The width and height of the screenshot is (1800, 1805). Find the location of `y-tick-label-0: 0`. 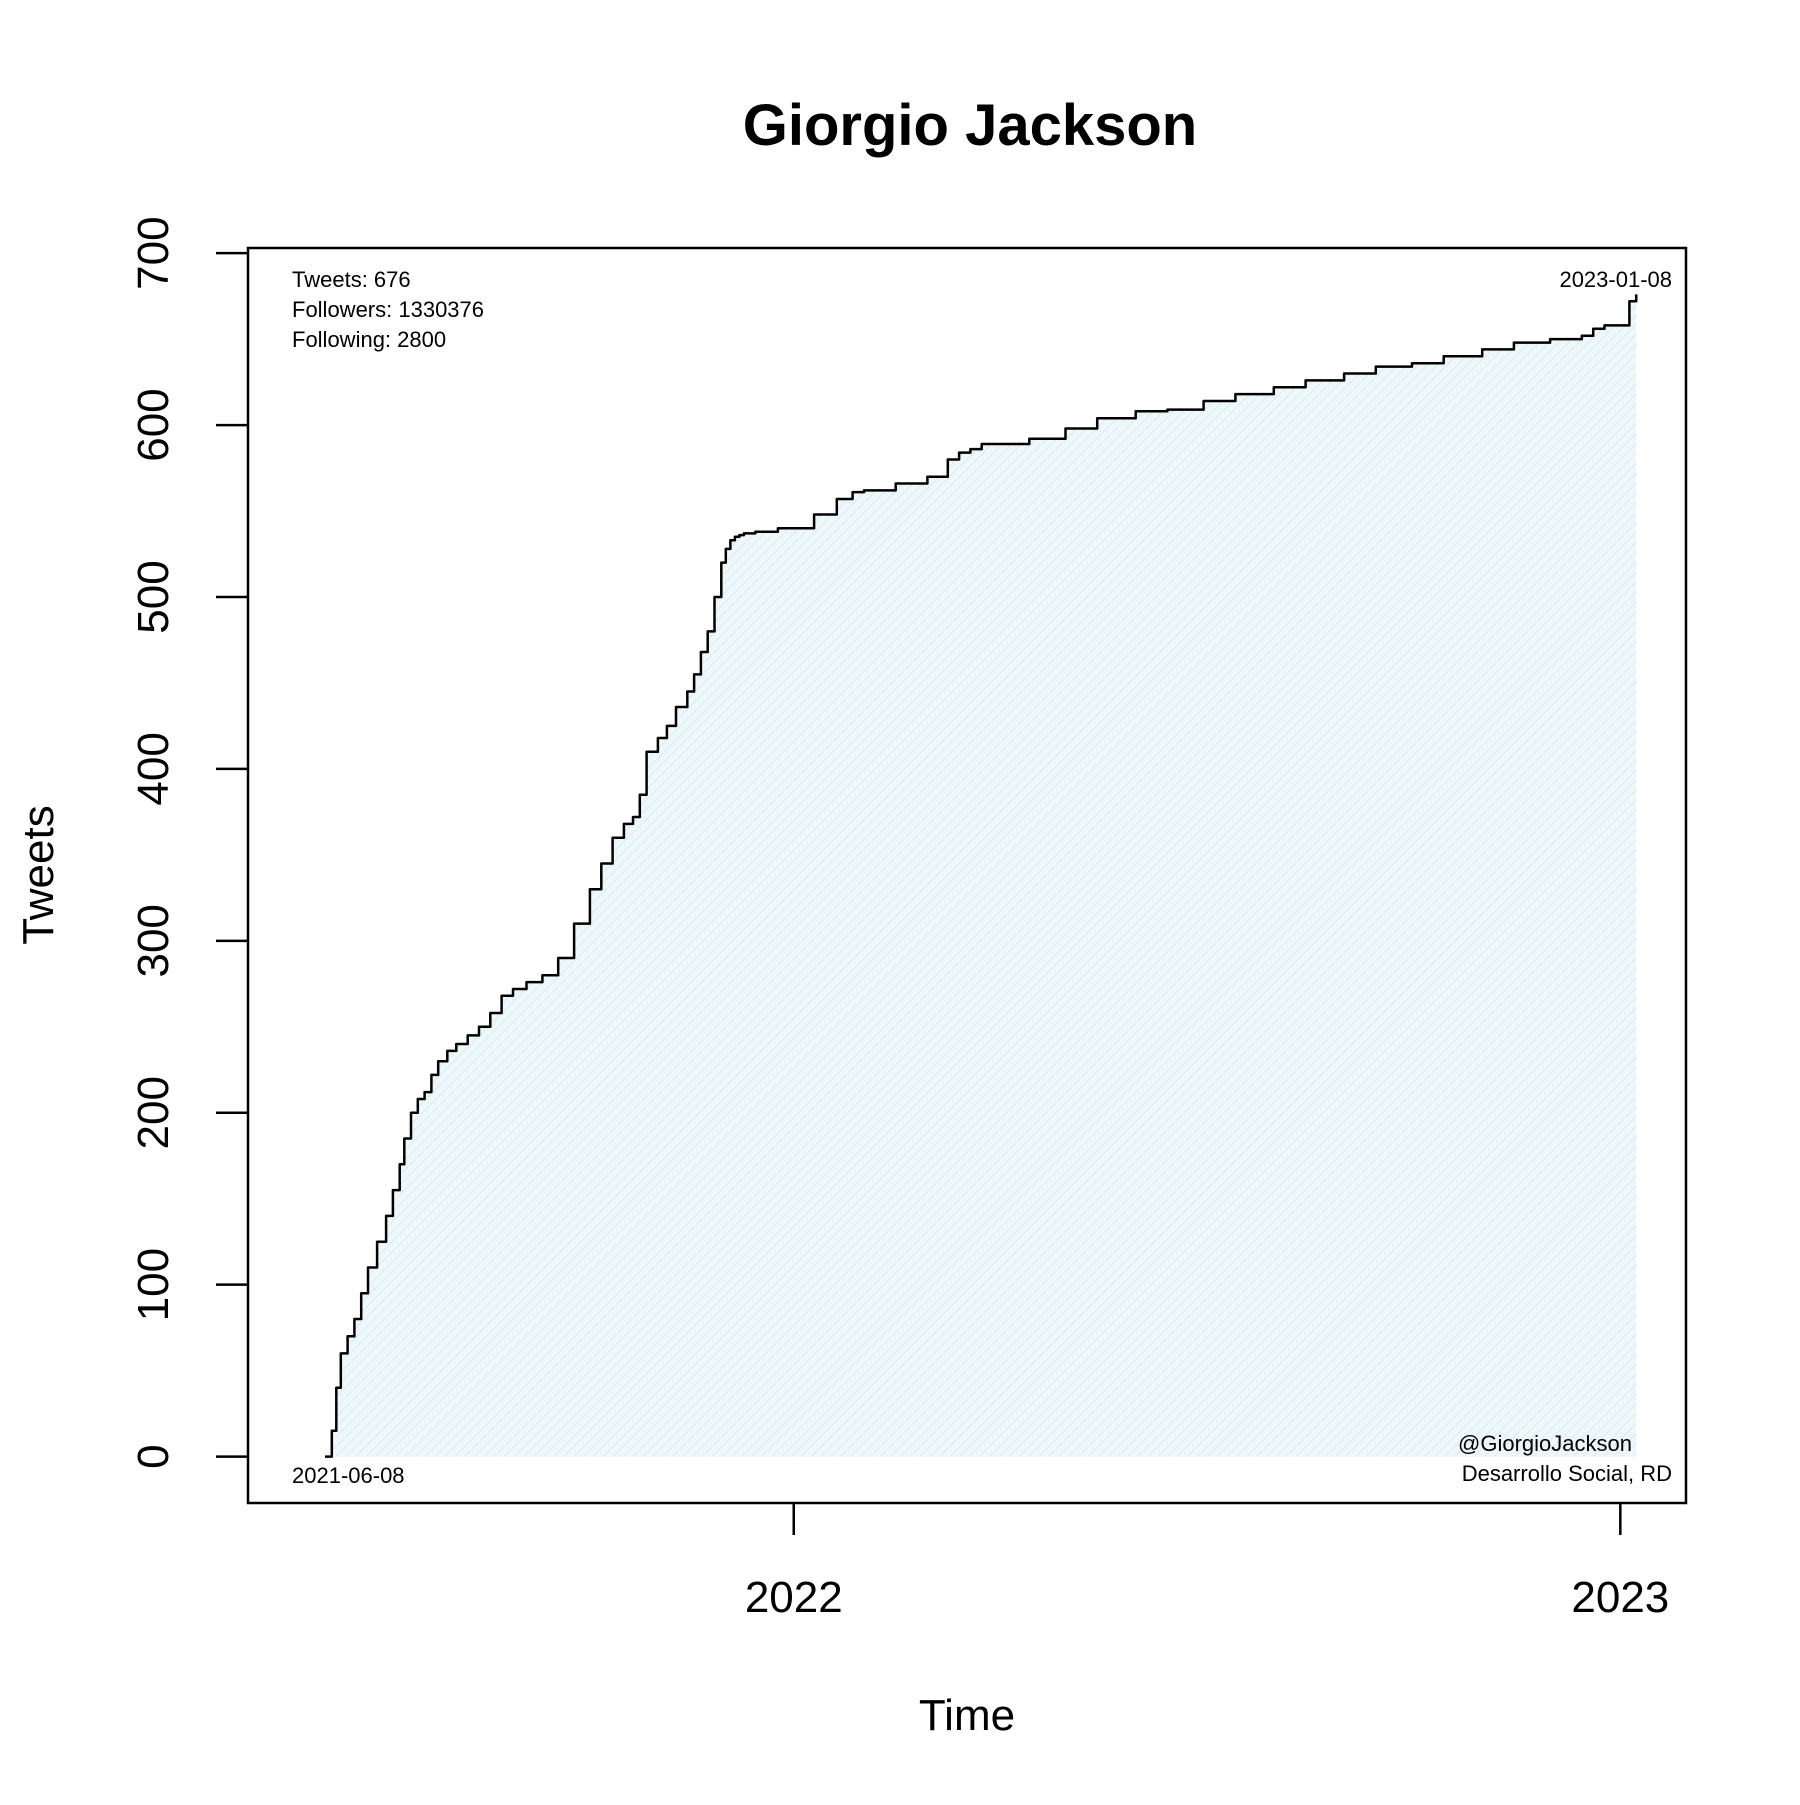

y-tick-label-0: 0 is located at coordinates (153, 1456).